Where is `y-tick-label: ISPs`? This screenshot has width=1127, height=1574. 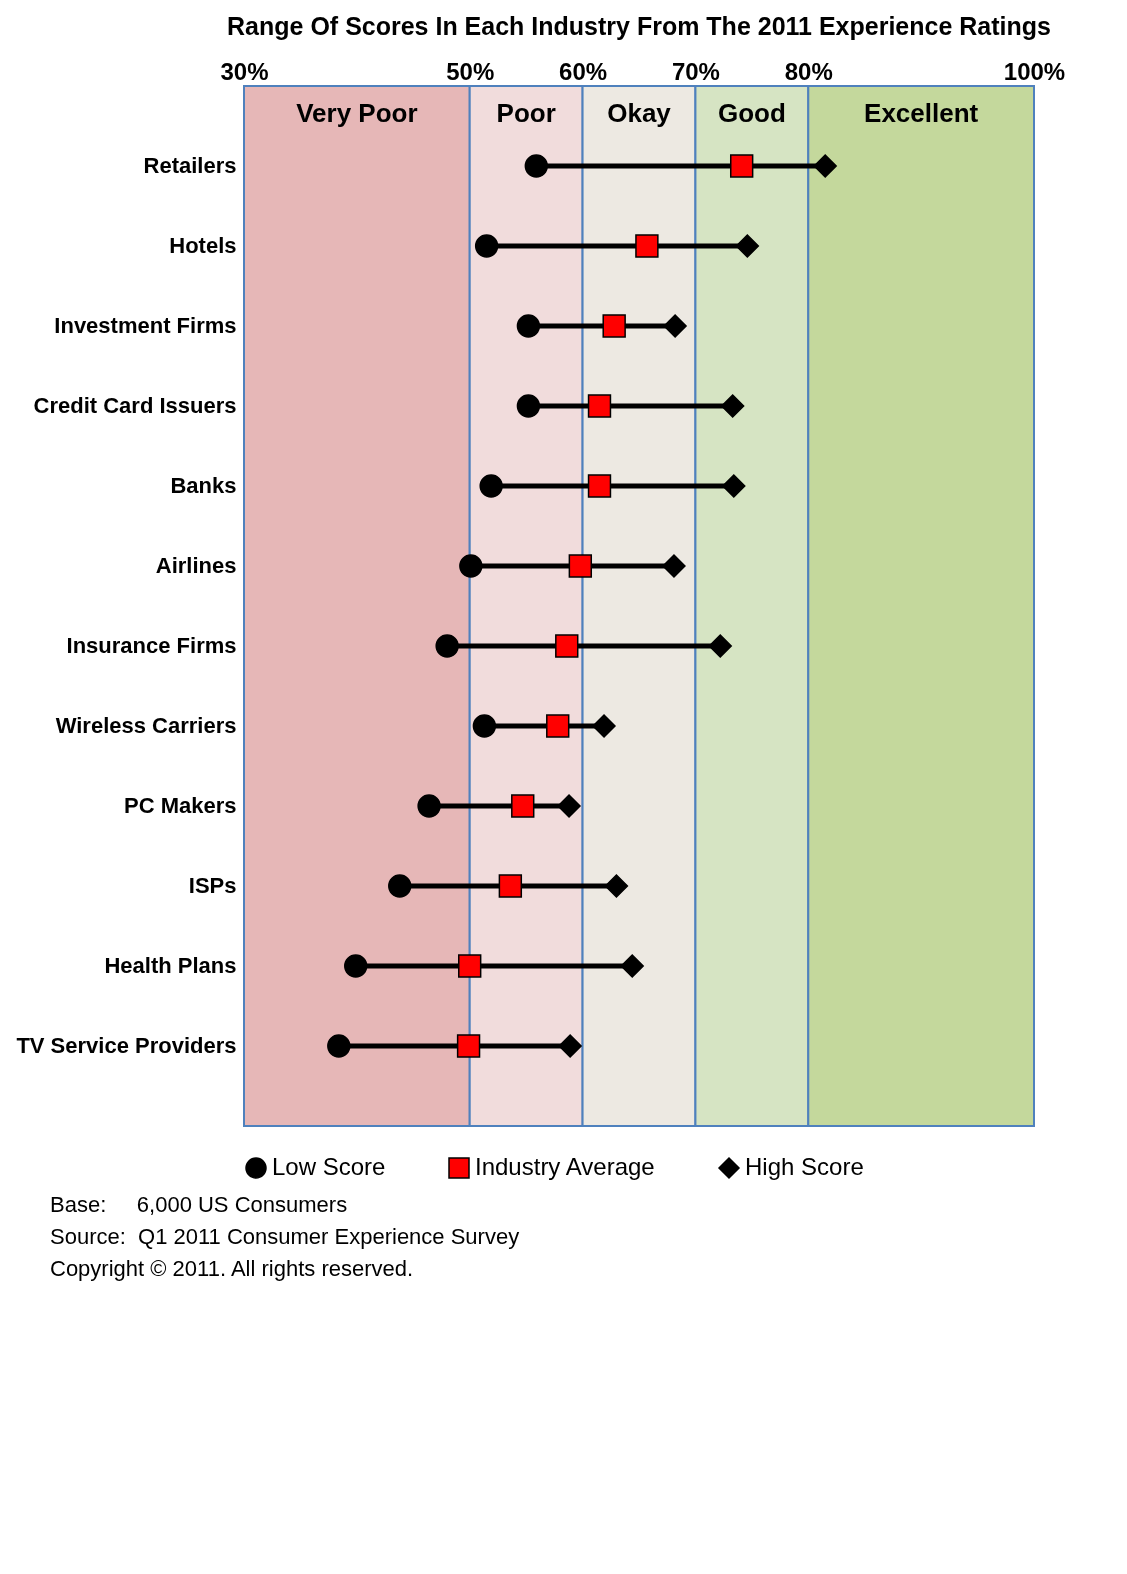
y-tick-label: ISPs is located at coordinates (212, 885).